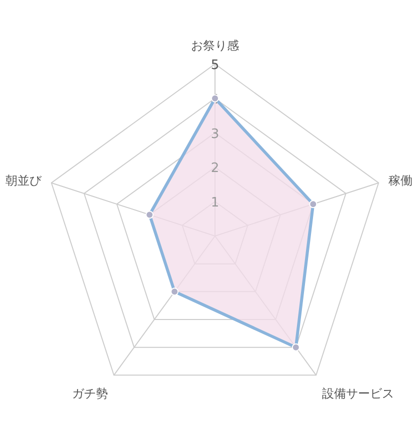 Image resolution: width=415 pixels, height=440 pixels. What do you see at coordinates (400, 181) in the screenshot?
I see `spoke-label: 稼働` at bounding box center [400, 181].